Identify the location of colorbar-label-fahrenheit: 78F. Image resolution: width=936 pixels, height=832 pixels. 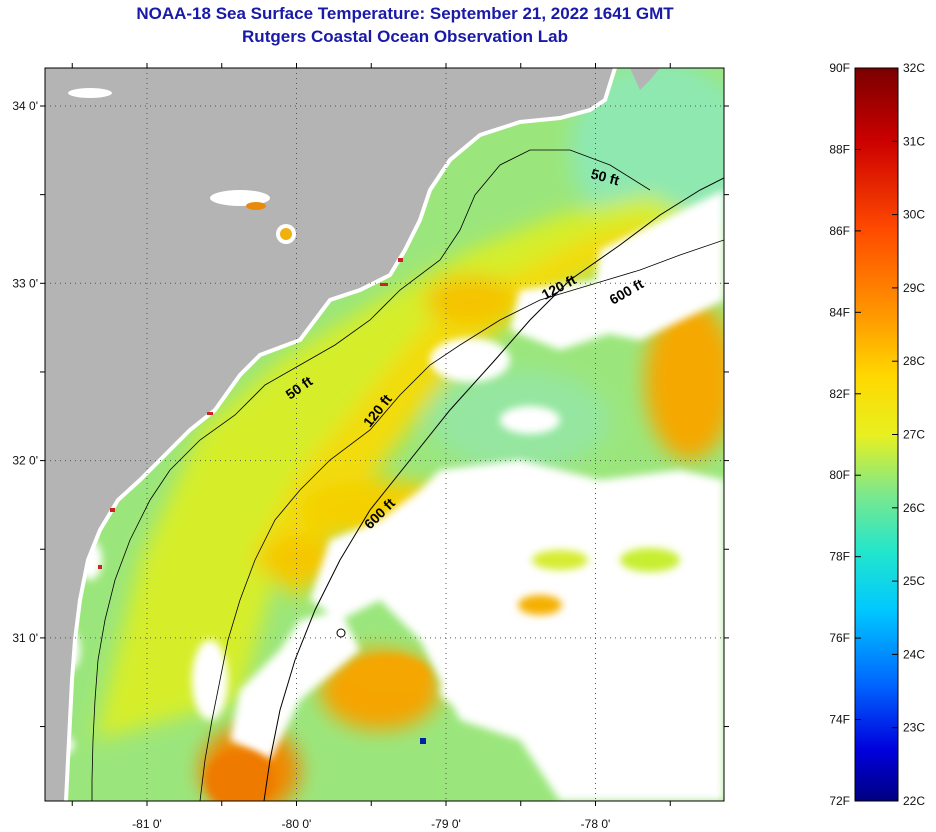
(839, 557).